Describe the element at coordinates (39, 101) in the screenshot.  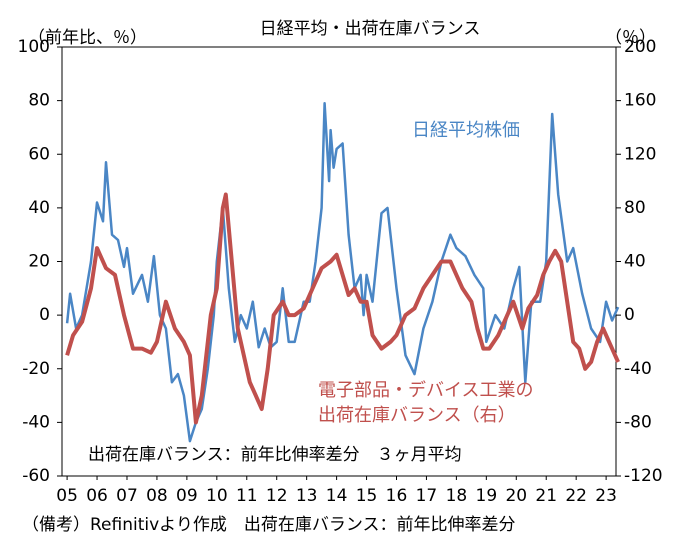
I see `y-tick-label: 80` at that location.